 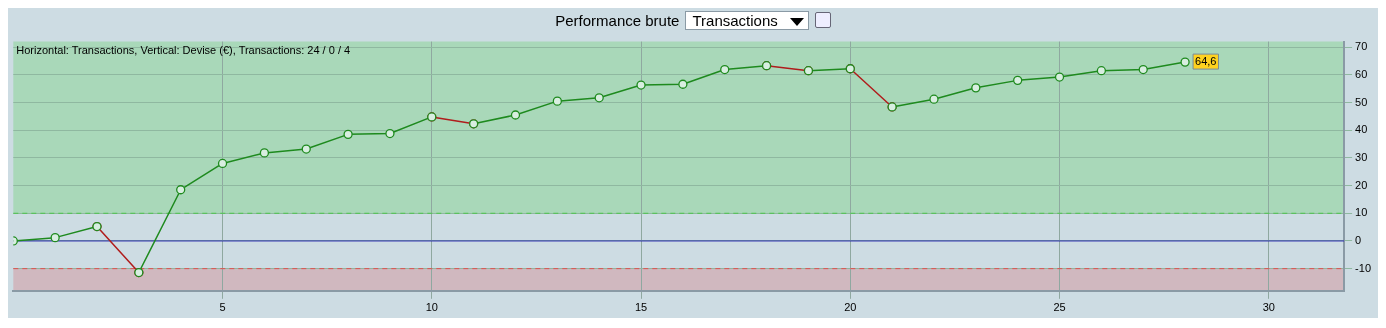 I want to click on chart-subtitle: Transactions, so click(x=735, y=20).